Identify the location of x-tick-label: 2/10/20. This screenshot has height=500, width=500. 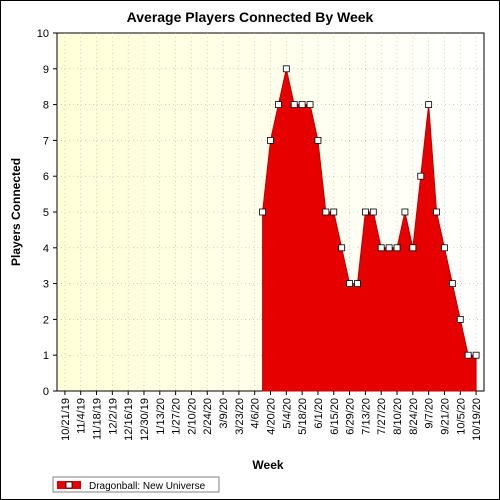
(192, 416).